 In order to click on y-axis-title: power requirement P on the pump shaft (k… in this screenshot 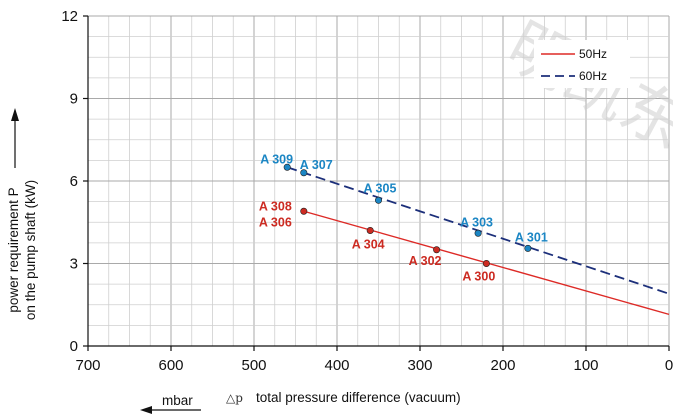, I will do `click(22, 214)`.